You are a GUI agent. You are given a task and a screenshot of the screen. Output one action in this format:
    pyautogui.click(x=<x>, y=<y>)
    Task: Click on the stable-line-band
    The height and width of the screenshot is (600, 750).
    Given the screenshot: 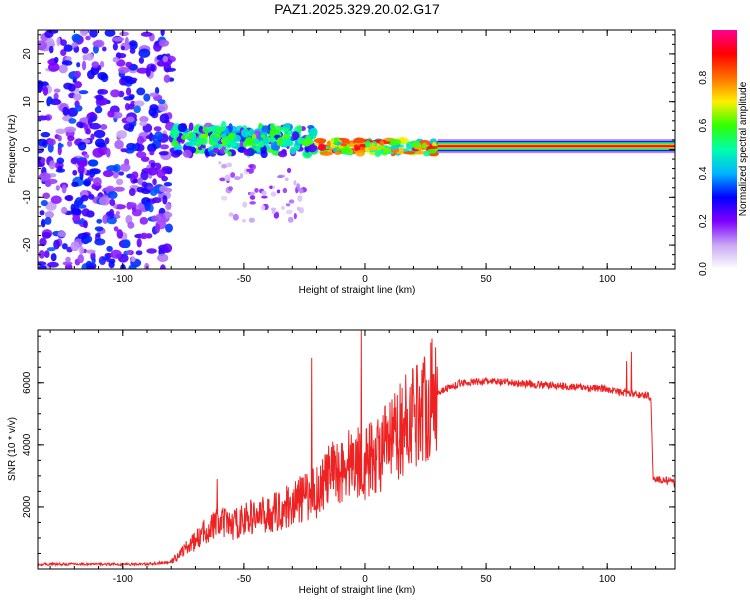 What is the action you would take?
    pyautogui.click(x=556, y=146)
    